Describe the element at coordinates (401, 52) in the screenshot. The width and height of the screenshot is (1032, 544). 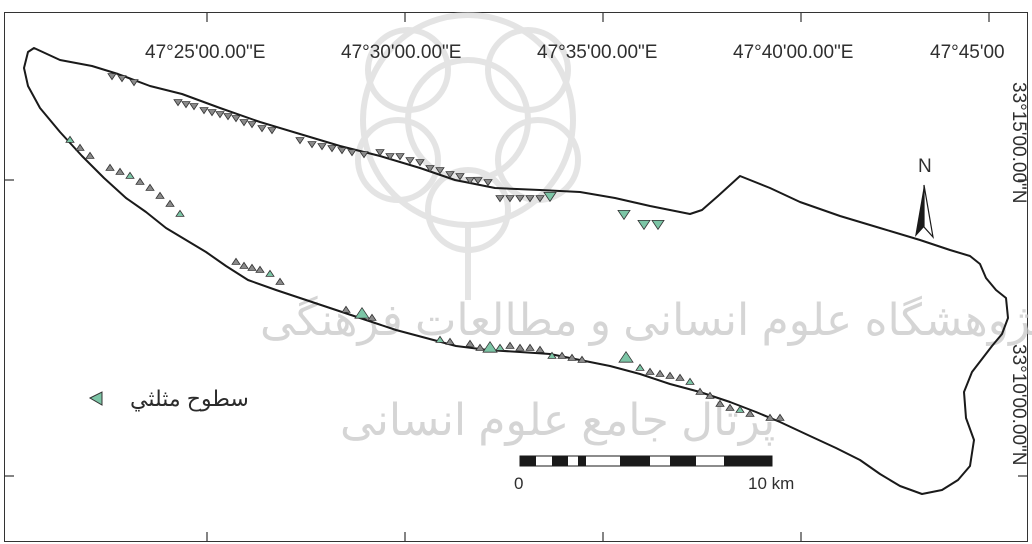
I see `longitude-label-2: 47°30'00.00"E` at that location.